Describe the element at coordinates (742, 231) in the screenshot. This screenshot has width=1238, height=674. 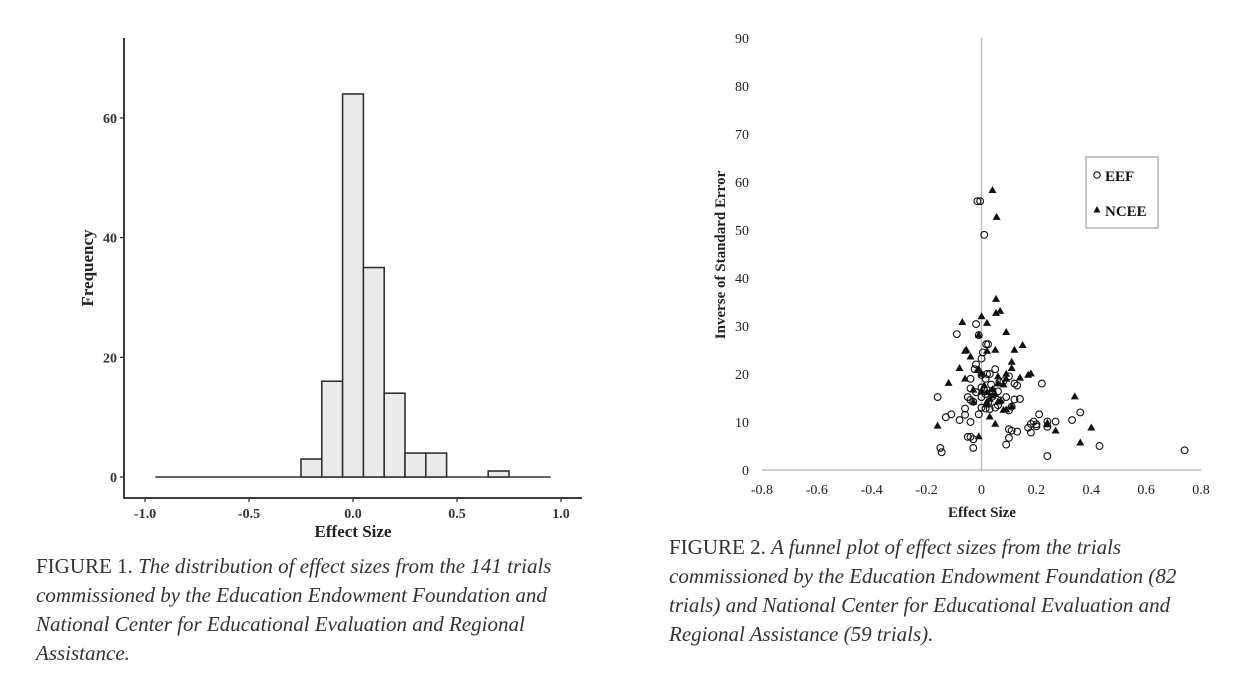
I see `funnel-y-tick-label: 50` at that location.